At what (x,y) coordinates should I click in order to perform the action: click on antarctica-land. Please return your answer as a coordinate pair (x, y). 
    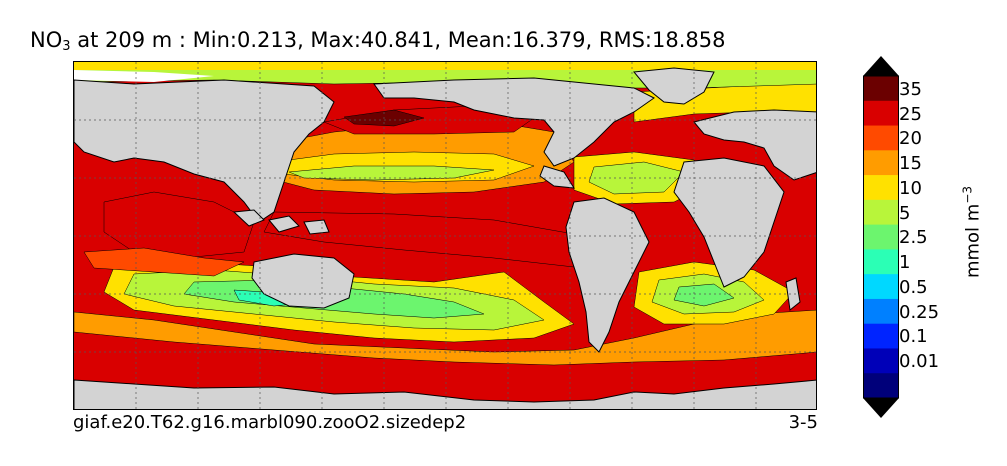
    Looking at the image, I should click on (445, 394).